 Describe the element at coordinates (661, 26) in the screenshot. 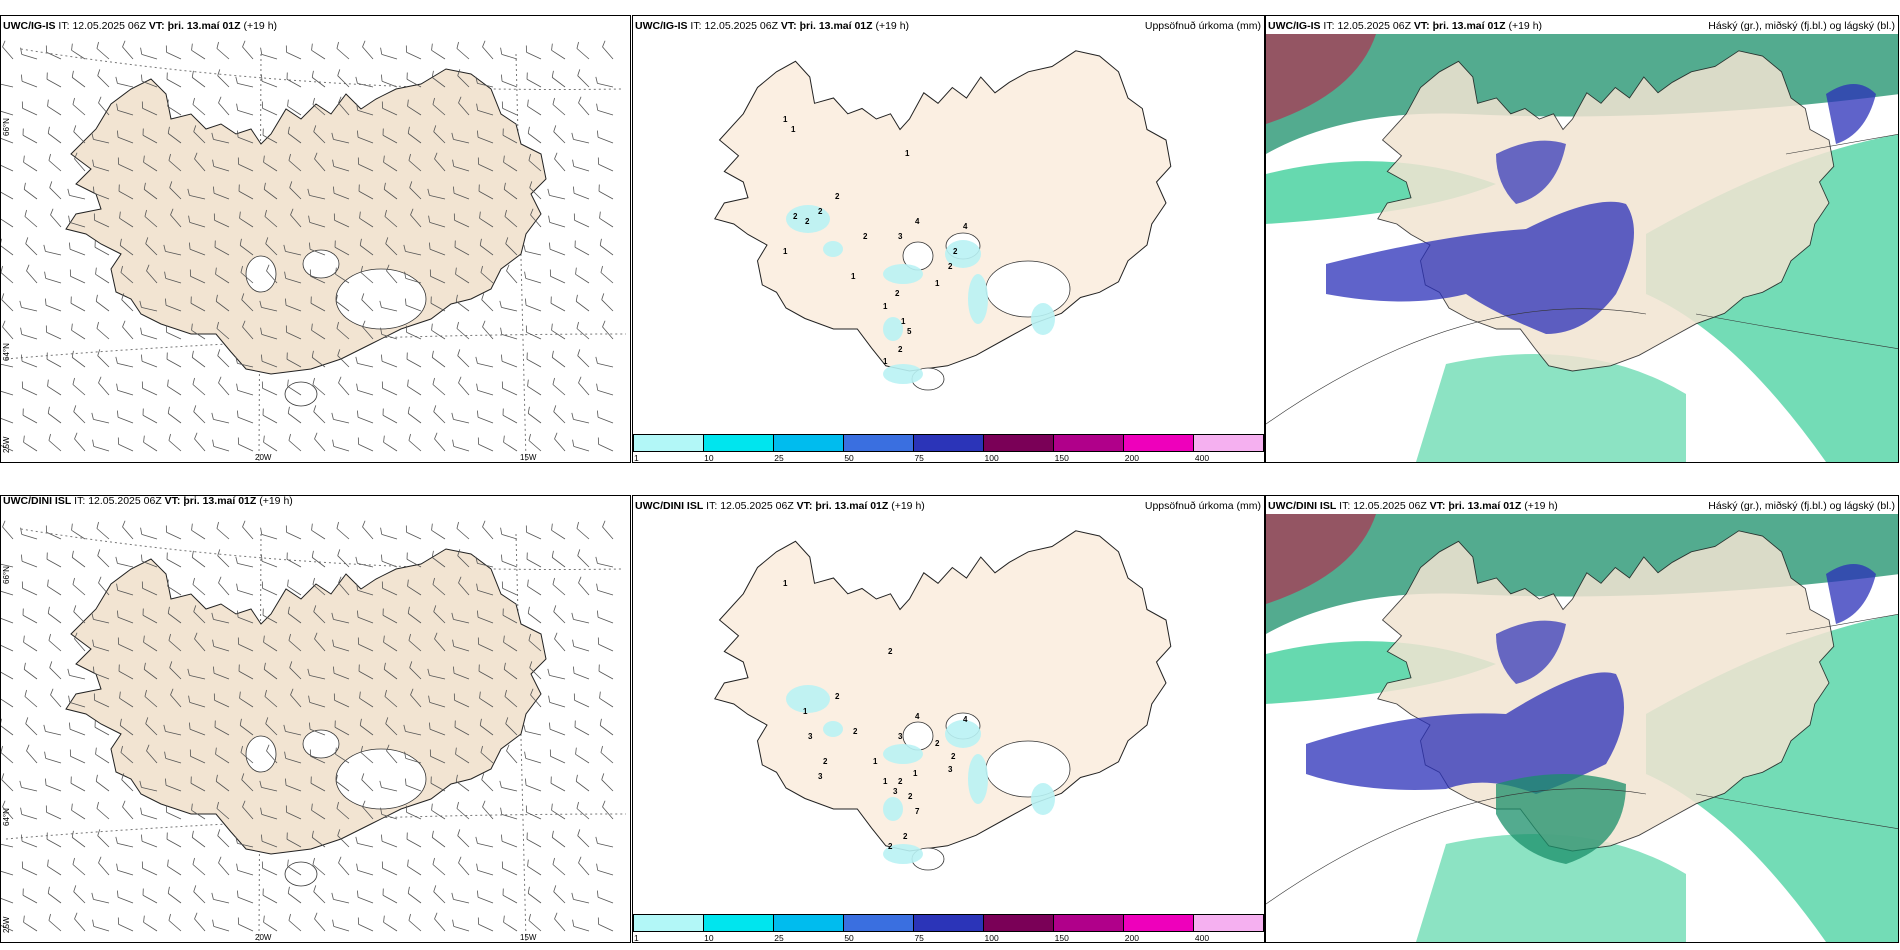

I see `model-name: UWC/IG-IS` at that location.